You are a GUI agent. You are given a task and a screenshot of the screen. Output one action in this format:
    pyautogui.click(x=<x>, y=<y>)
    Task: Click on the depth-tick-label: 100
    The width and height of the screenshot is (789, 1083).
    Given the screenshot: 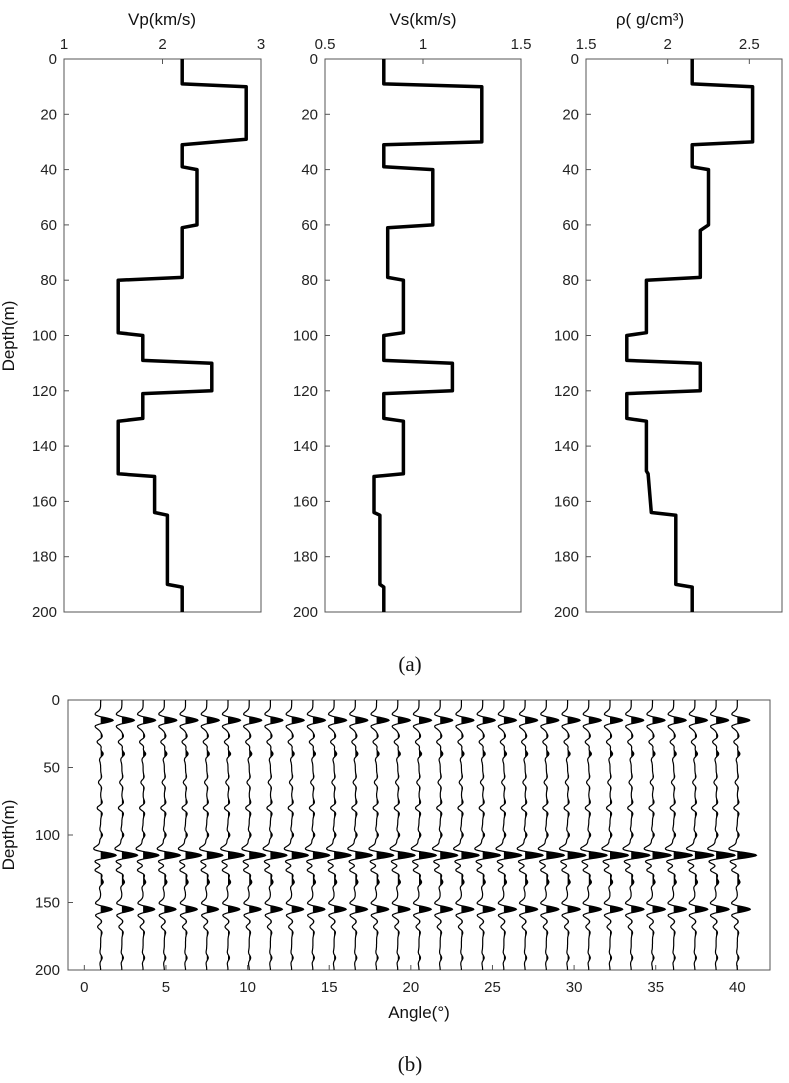 What is the action you would take?
    pyautogui.click(x=47, y=835)
    